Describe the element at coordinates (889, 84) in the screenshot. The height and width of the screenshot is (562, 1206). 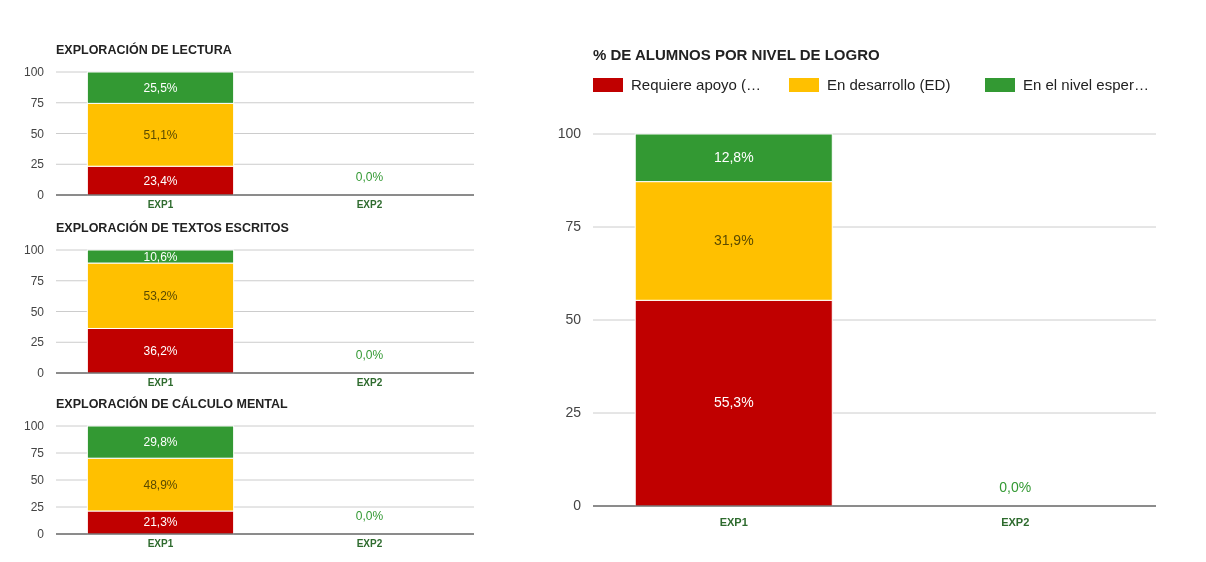
I see `legend-label: En desarrollo (ED)` at that location.